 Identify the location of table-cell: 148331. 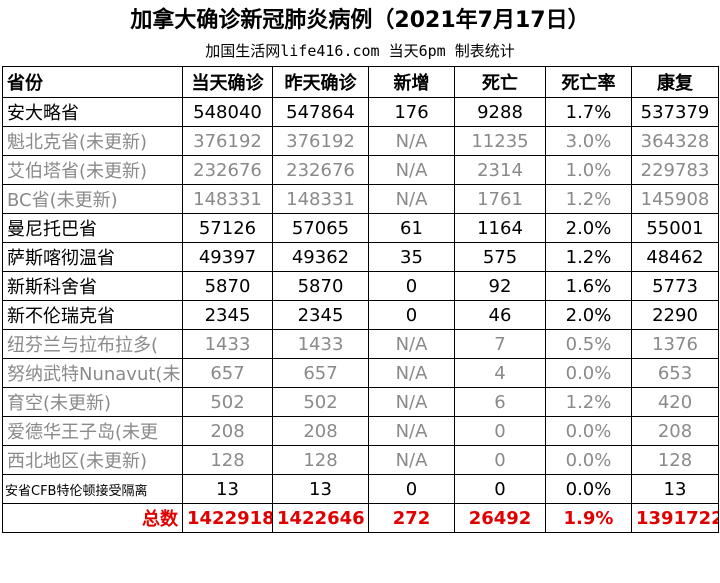
(227, 199).